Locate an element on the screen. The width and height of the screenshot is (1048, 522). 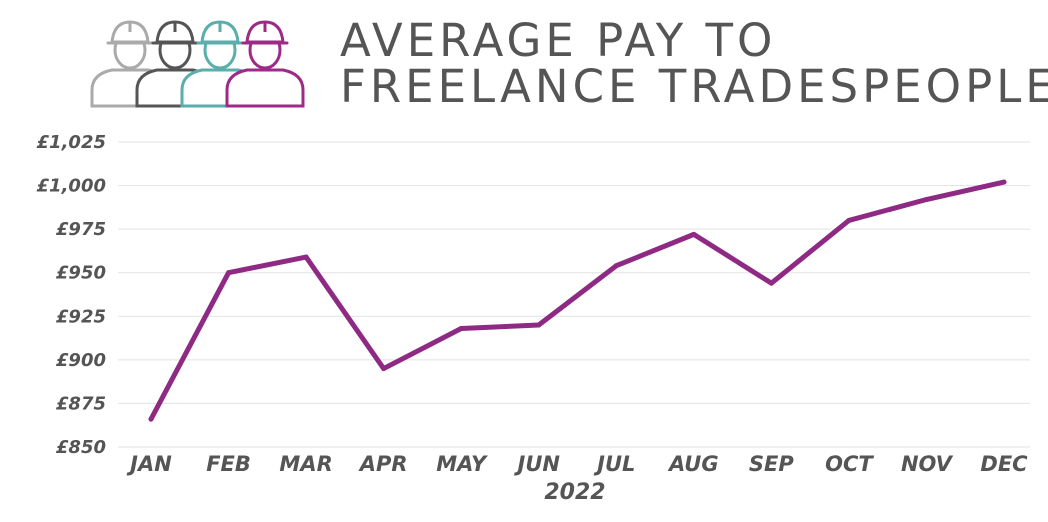
x-tick-label: MAY is located at coordinates (462, 464).